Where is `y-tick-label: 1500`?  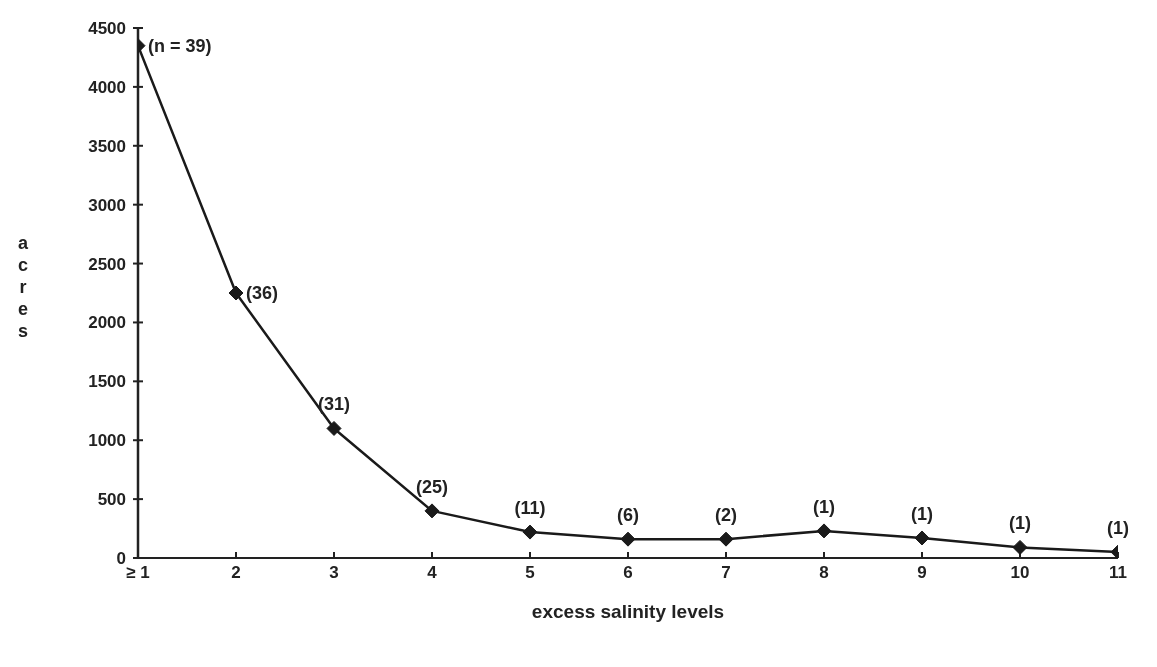
y-tick-label: 1500 is located at coordinates (107, 382).